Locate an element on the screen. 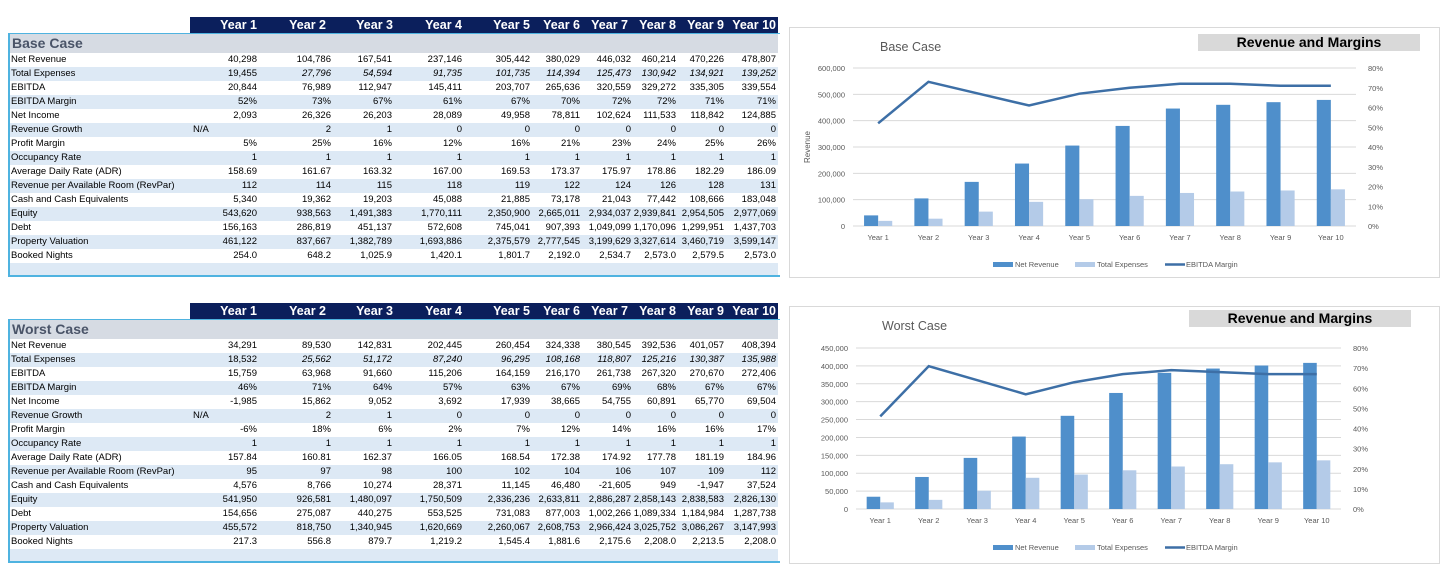 The image size is (1445, 565). row-label: Cash and Cash Equivalents is located at coordinates (70, 485).